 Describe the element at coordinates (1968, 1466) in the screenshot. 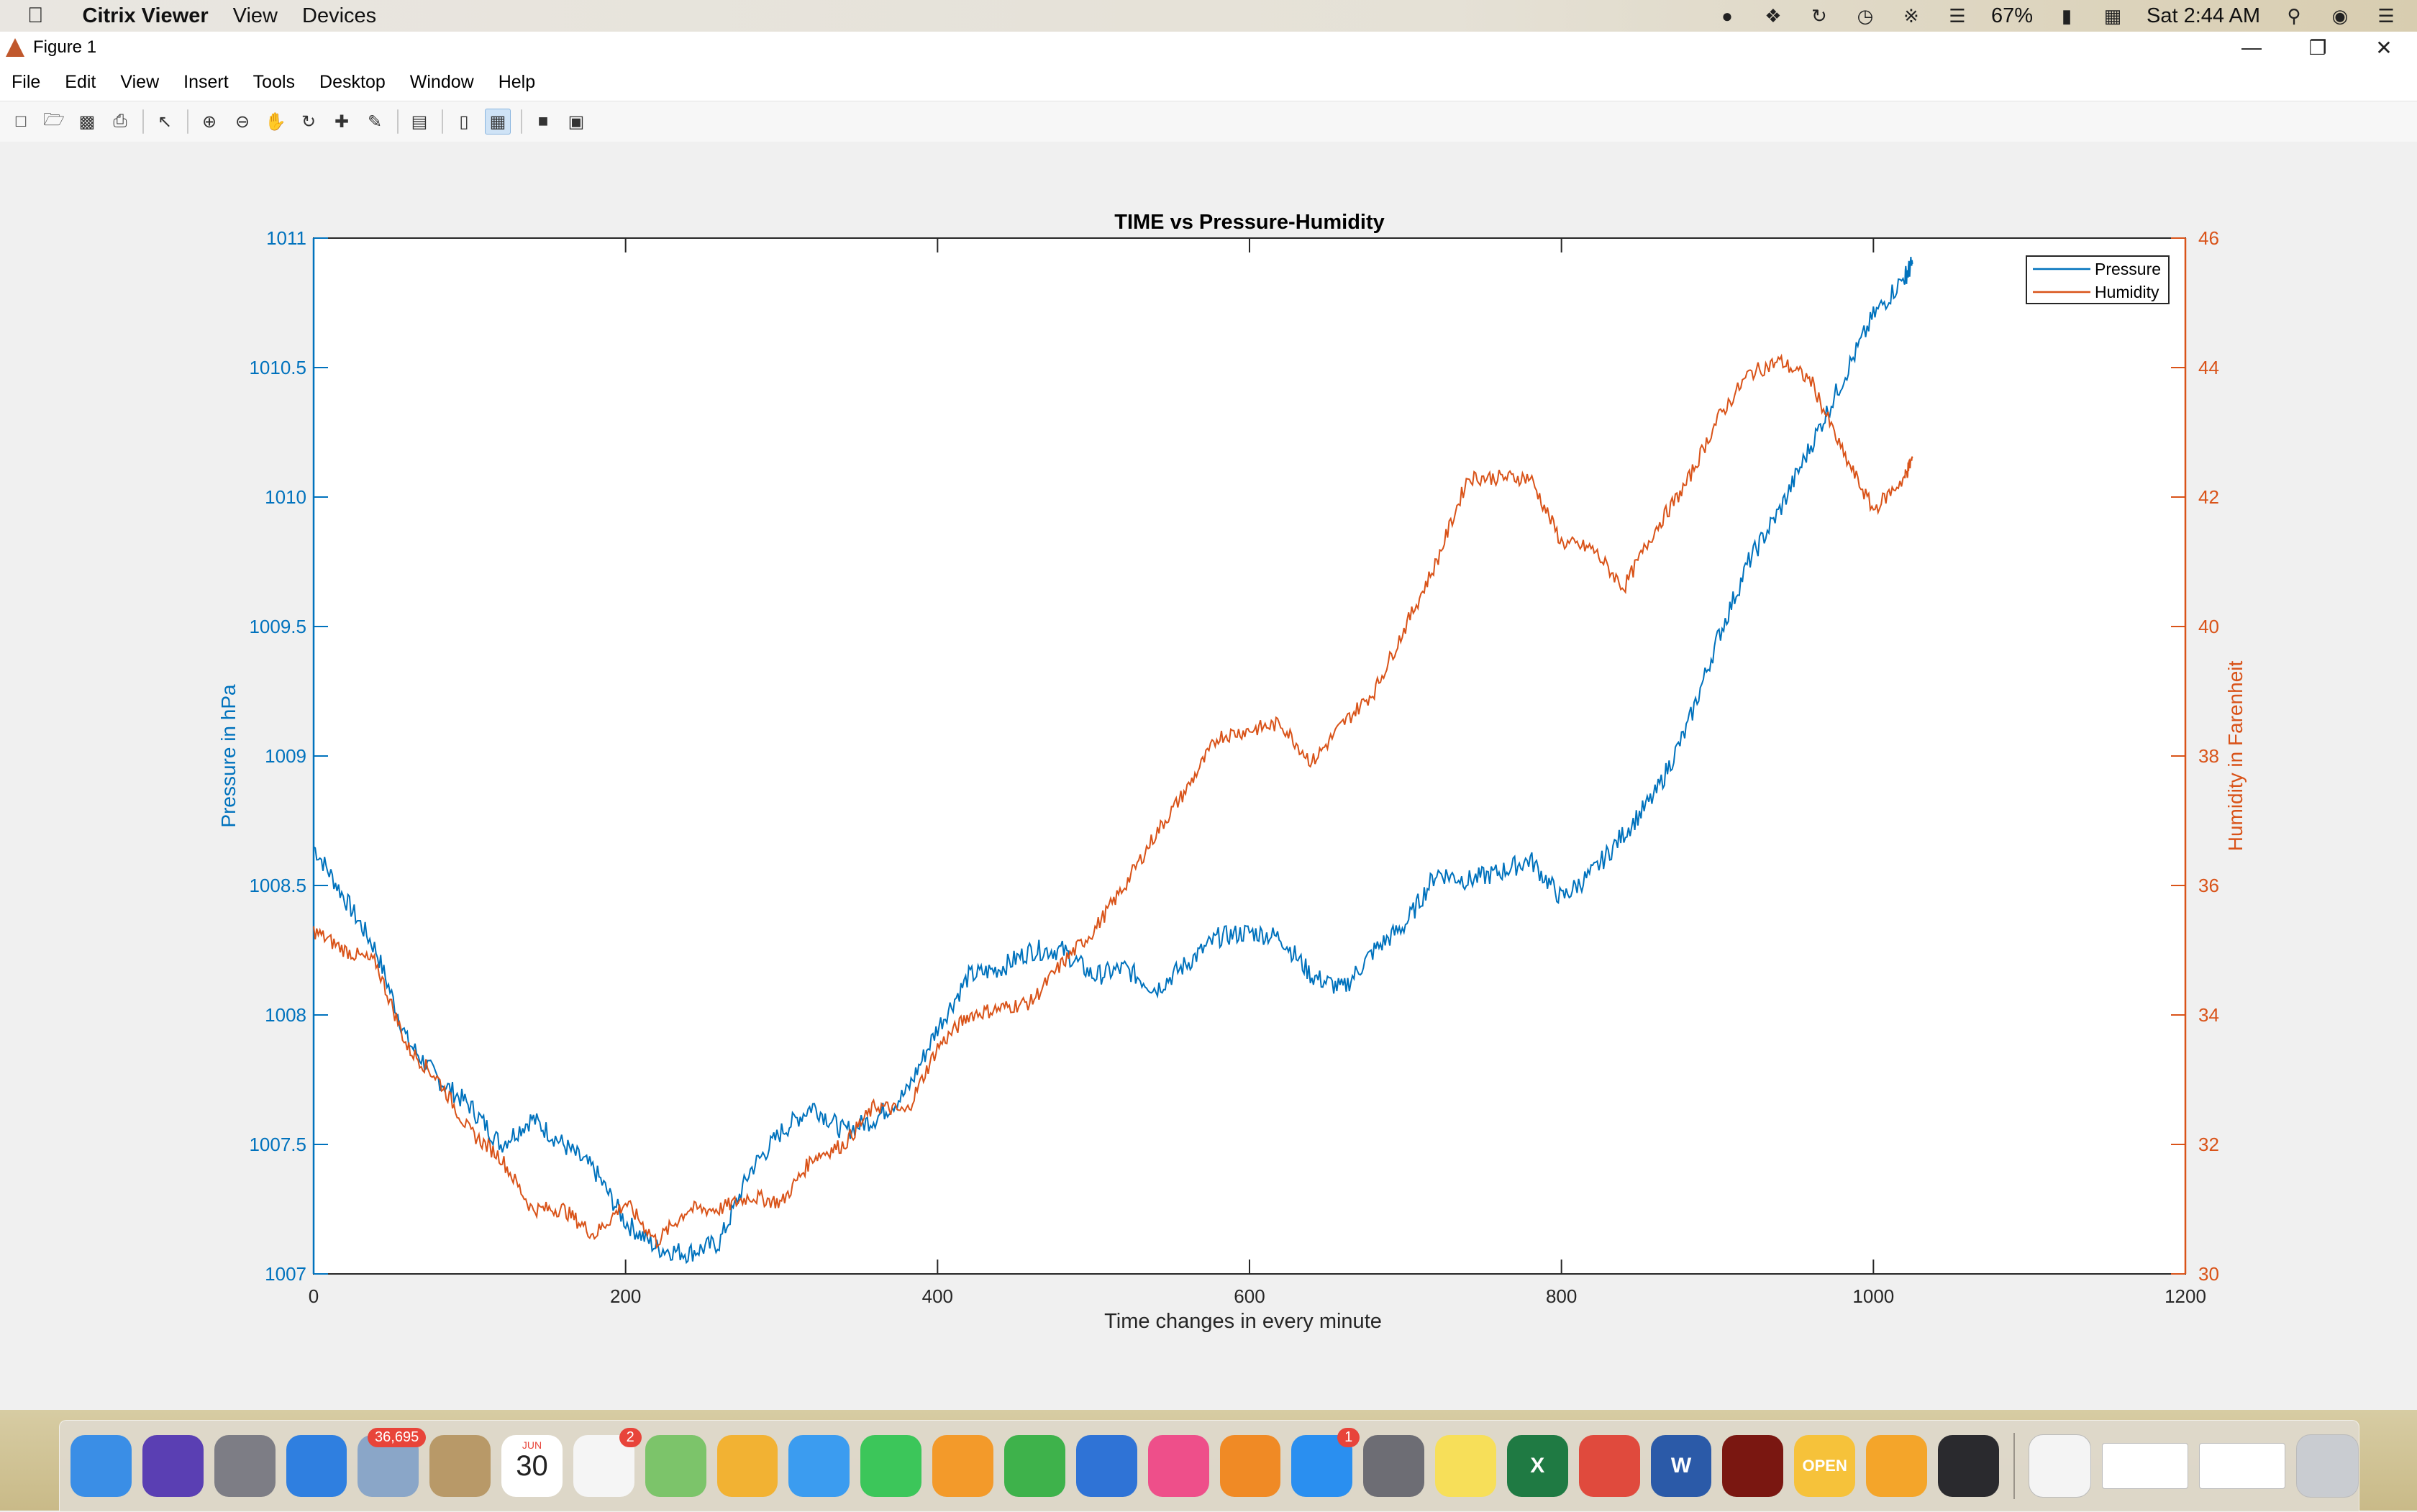

I see `istat-icon` at that location.